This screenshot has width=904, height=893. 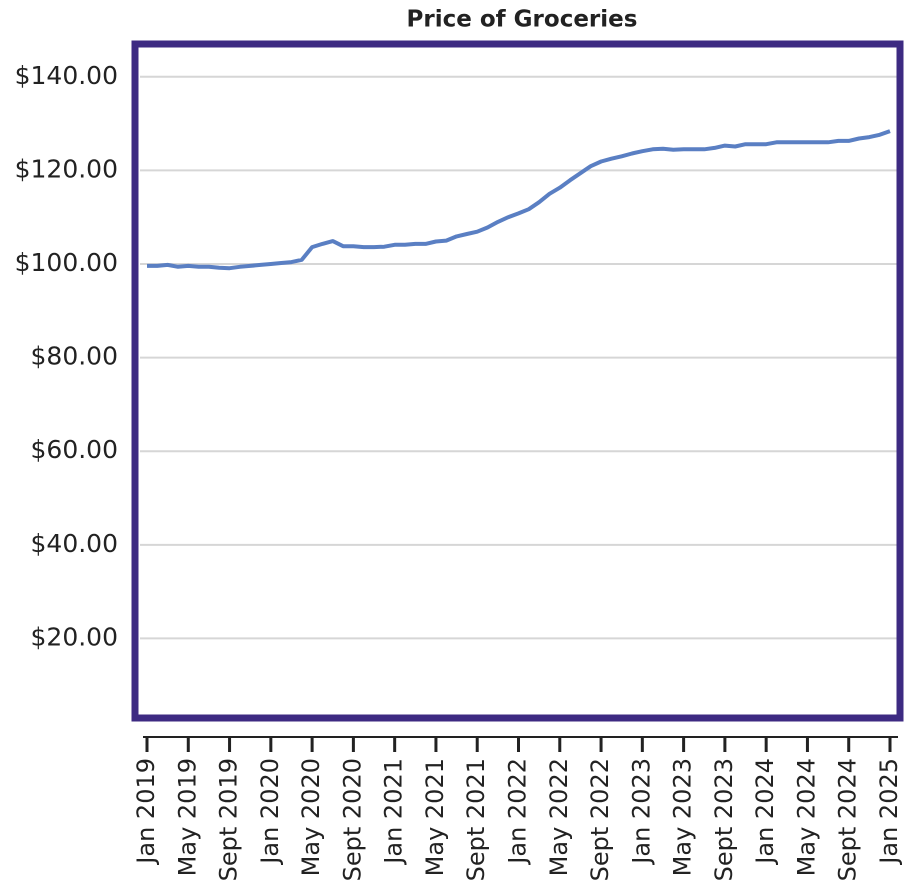 I want to click on x-tick-label: Jan 2020, so click(x=270, y=812).